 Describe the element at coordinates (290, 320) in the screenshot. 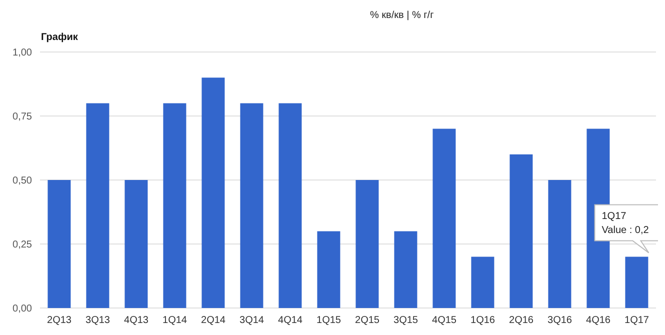

I see `x-tick-label: 4Q14` at that location.